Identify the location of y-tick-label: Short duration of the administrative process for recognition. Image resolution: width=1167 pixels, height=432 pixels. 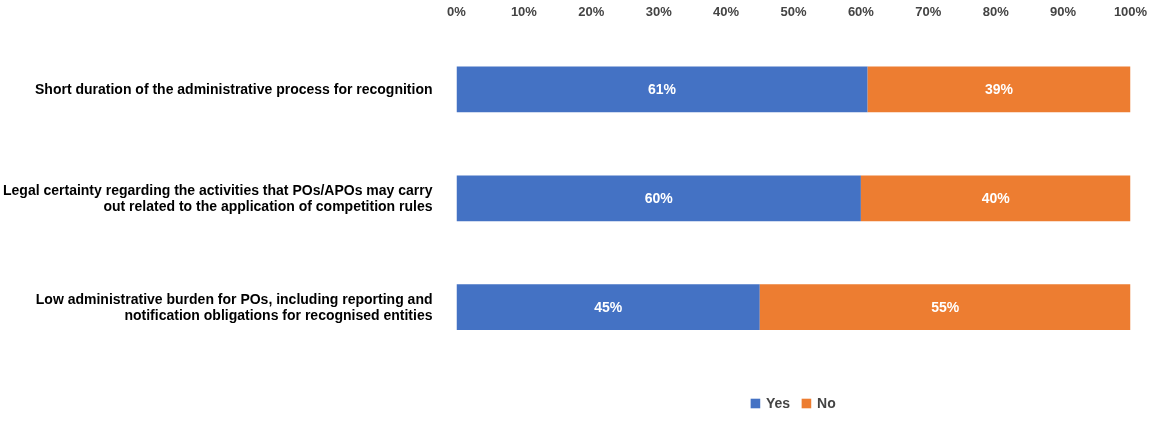
(234, 89).